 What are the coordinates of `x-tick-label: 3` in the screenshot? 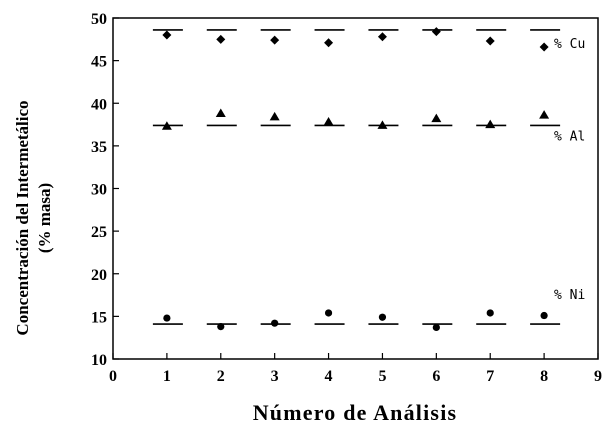 It's located at (275, 376).